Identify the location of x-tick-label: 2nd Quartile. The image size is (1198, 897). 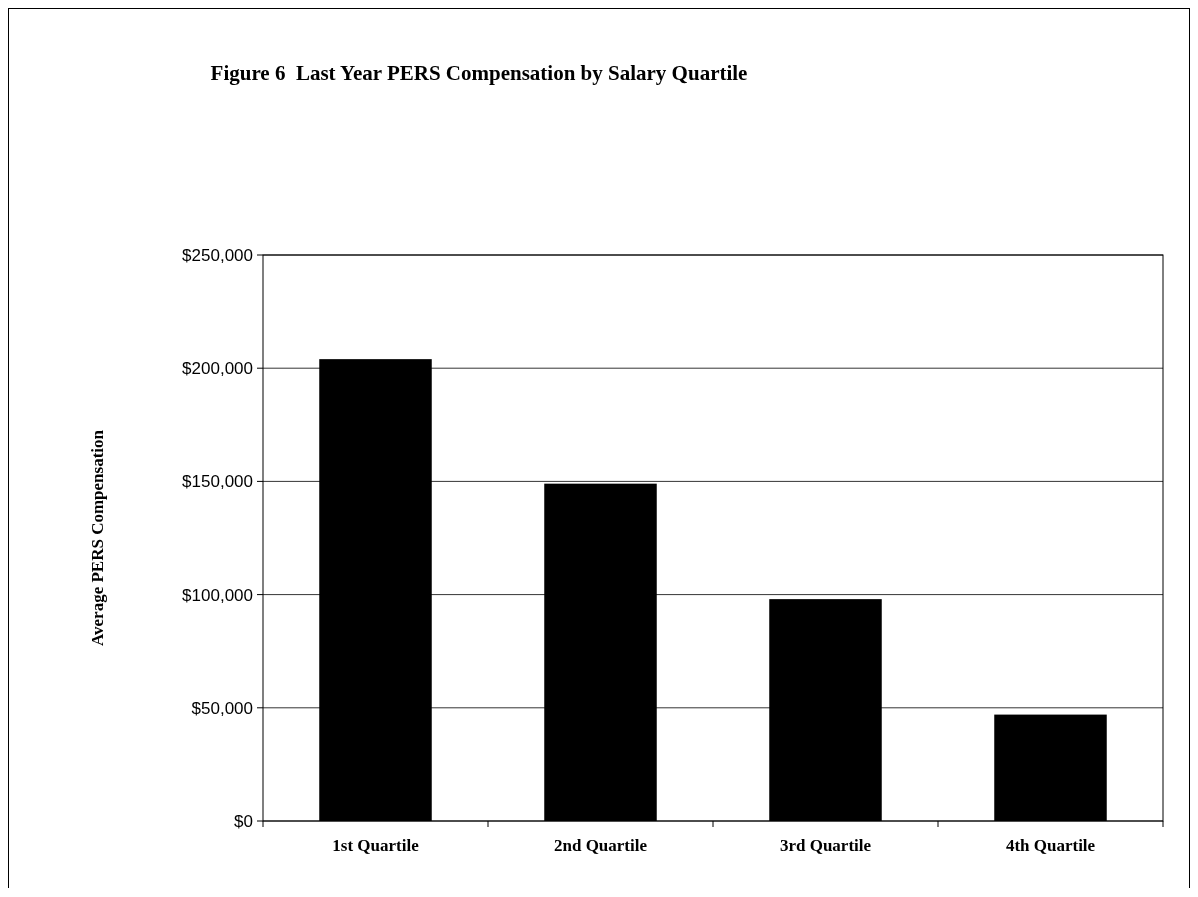
(600, 845).